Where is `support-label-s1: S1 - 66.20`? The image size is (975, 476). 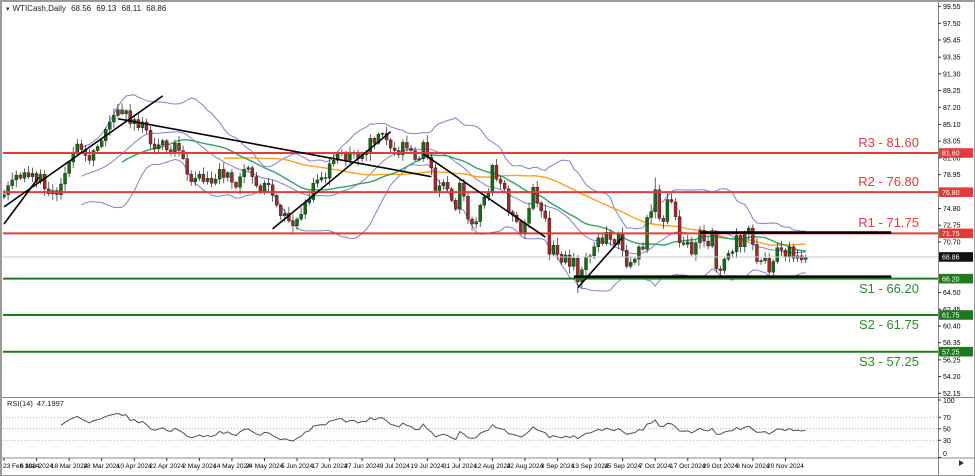 support-label-s1: S1 - 66.20 is located at coordinates (889, 288).